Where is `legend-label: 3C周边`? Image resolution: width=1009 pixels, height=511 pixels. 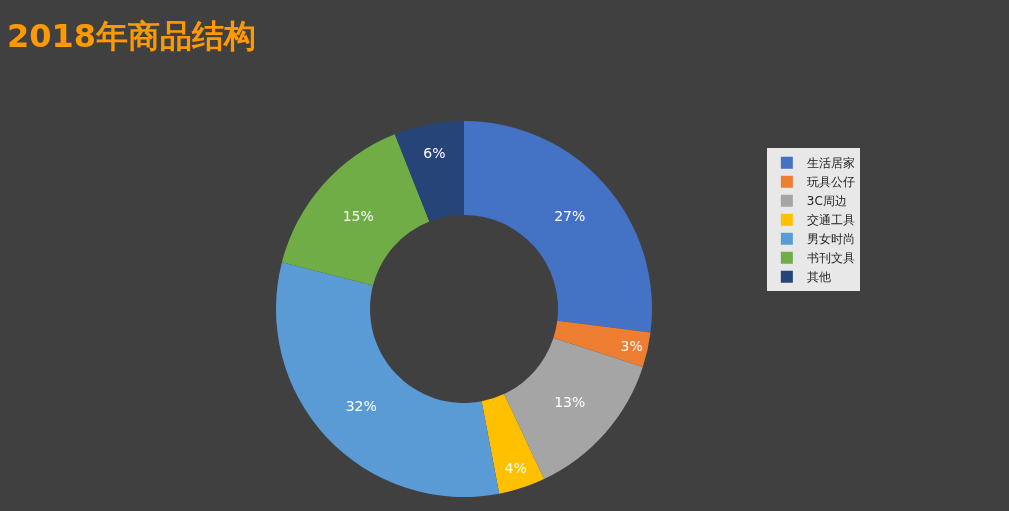
legend-label: 3C周边 is located at coordinates (826, 201).